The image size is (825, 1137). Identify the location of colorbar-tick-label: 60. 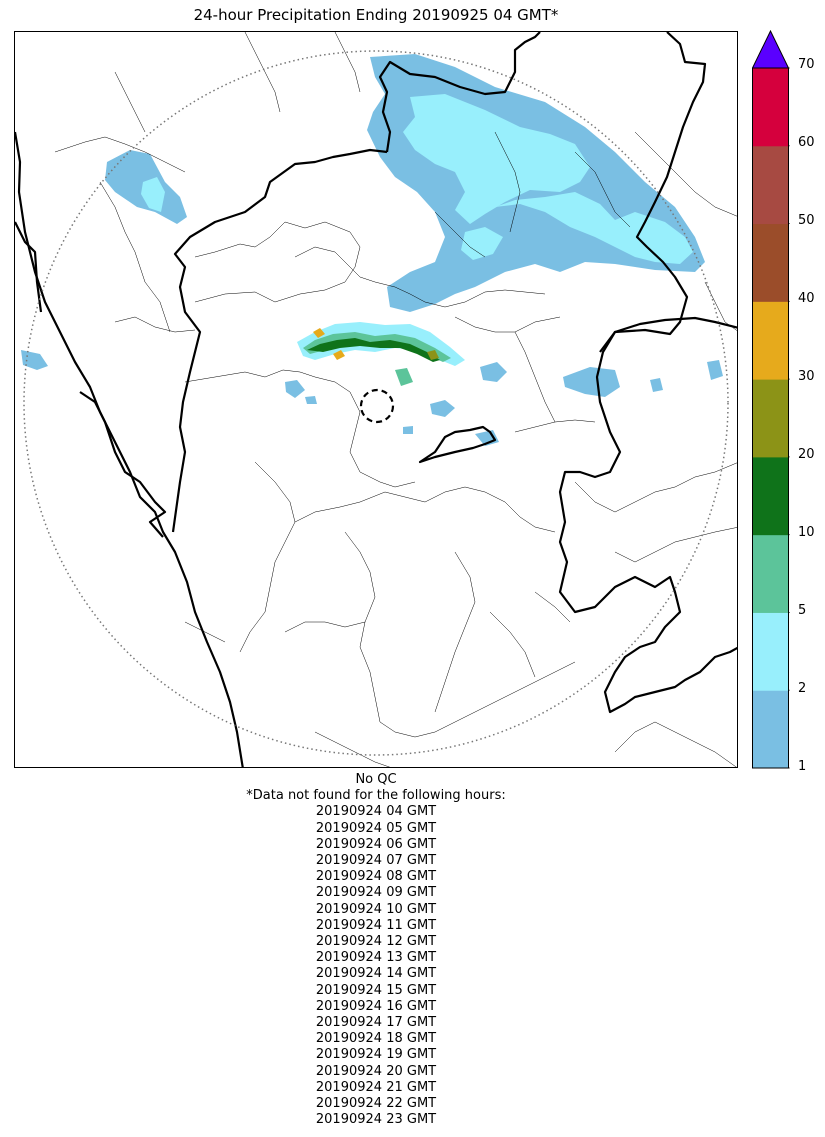
(806, 142).